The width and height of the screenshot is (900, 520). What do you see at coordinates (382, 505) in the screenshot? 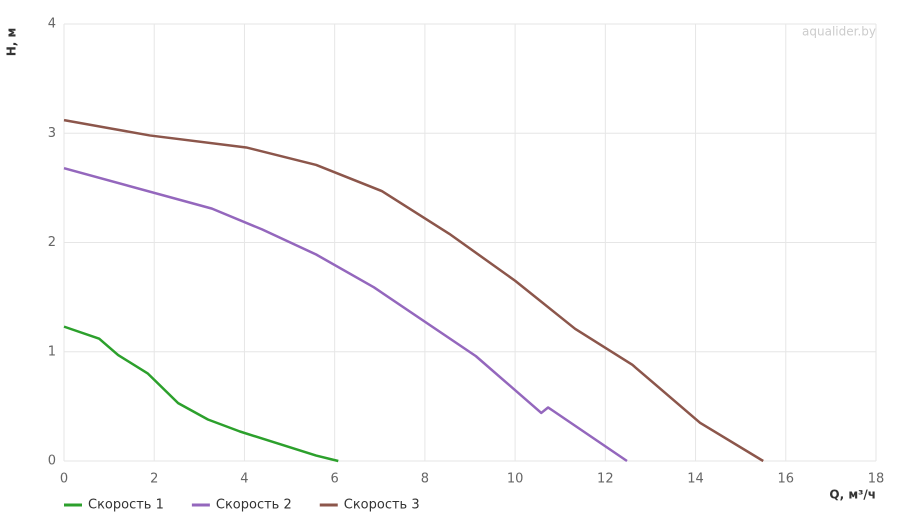
I see `legend-label: Скорость 3` at bounding box center [382, 505].